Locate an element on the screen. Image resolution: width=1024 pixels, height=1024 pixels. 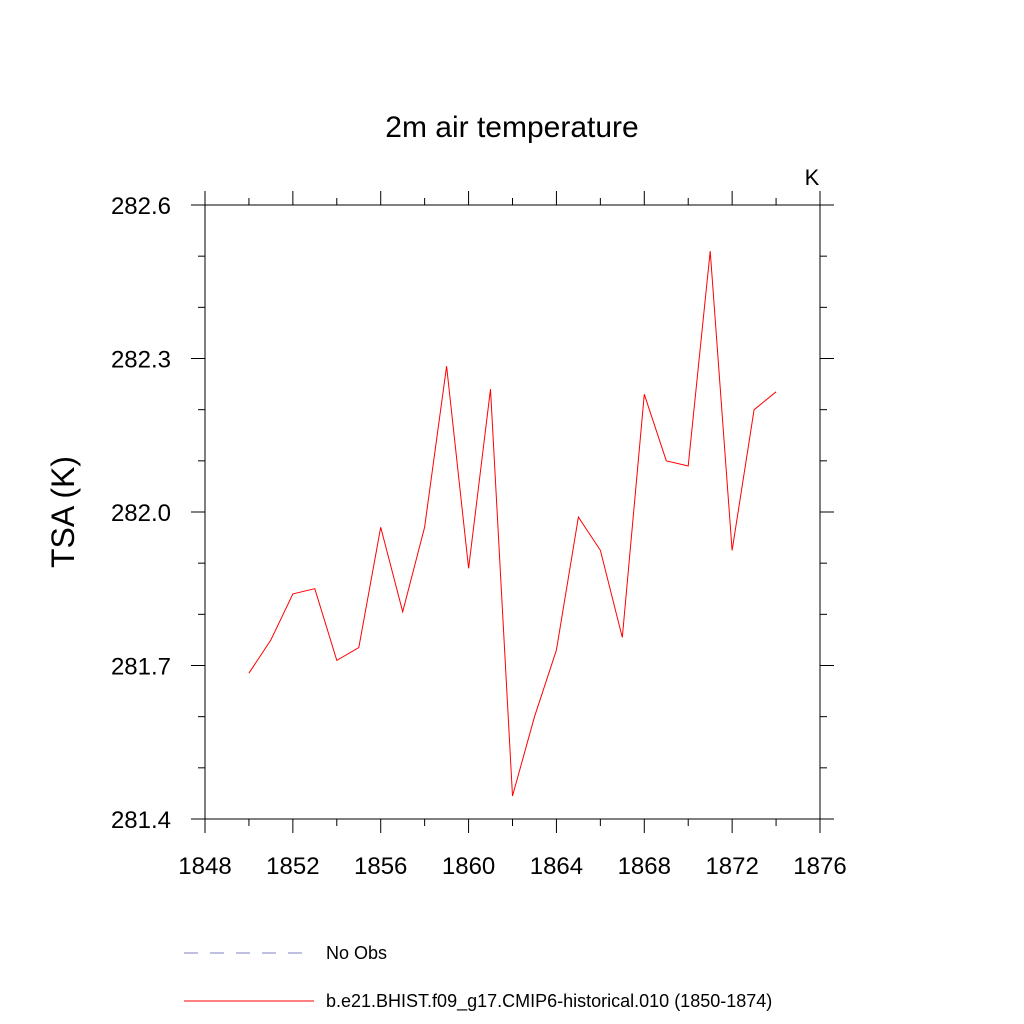
units-label: K is located at coordinates (812, 177).